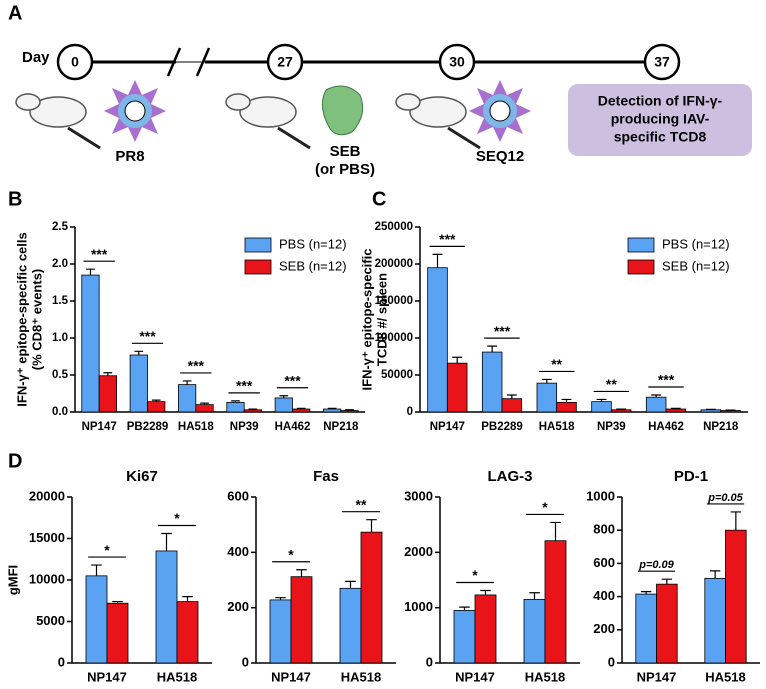  Describe the element at coordinates (36, 57) in the screenshot. I see `day-label: Day` at that location.